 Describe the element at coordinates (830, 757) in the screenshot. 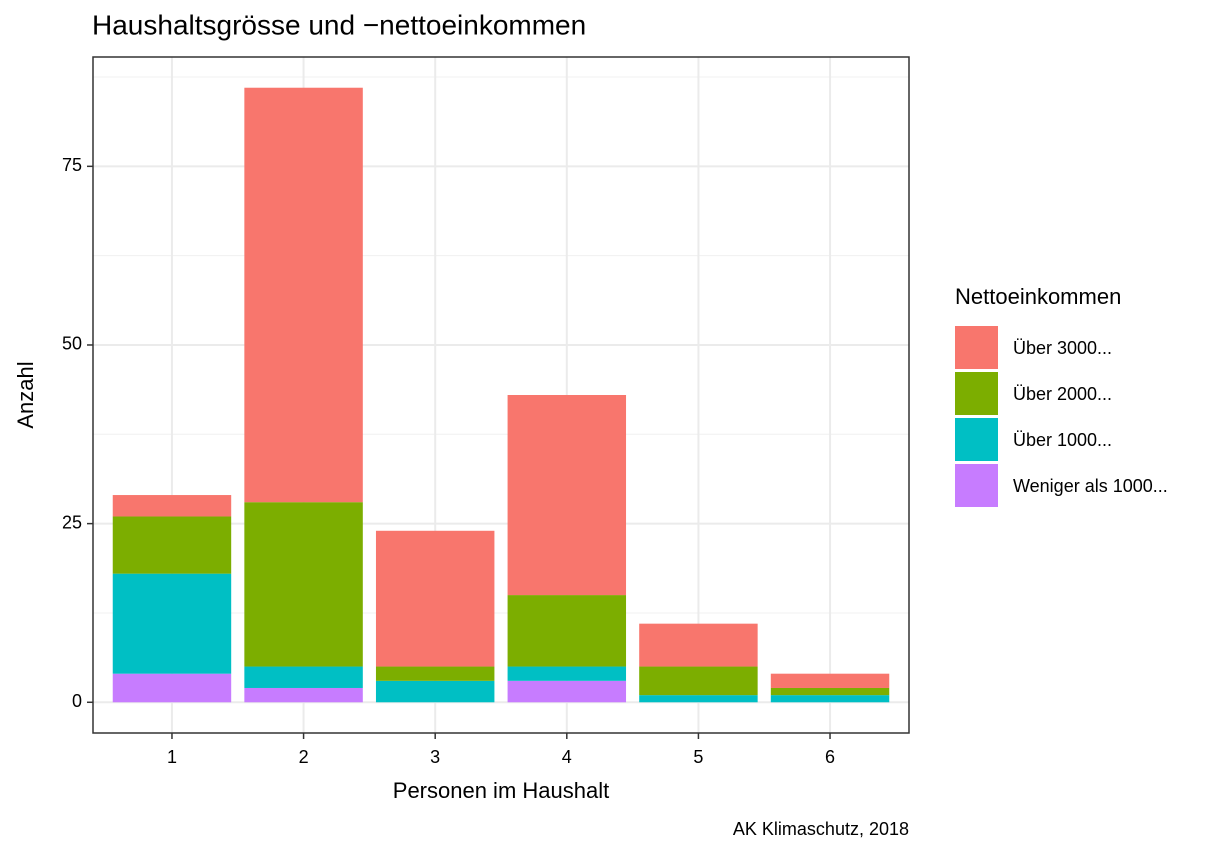

I see `x-tick-label: 6` at that location.